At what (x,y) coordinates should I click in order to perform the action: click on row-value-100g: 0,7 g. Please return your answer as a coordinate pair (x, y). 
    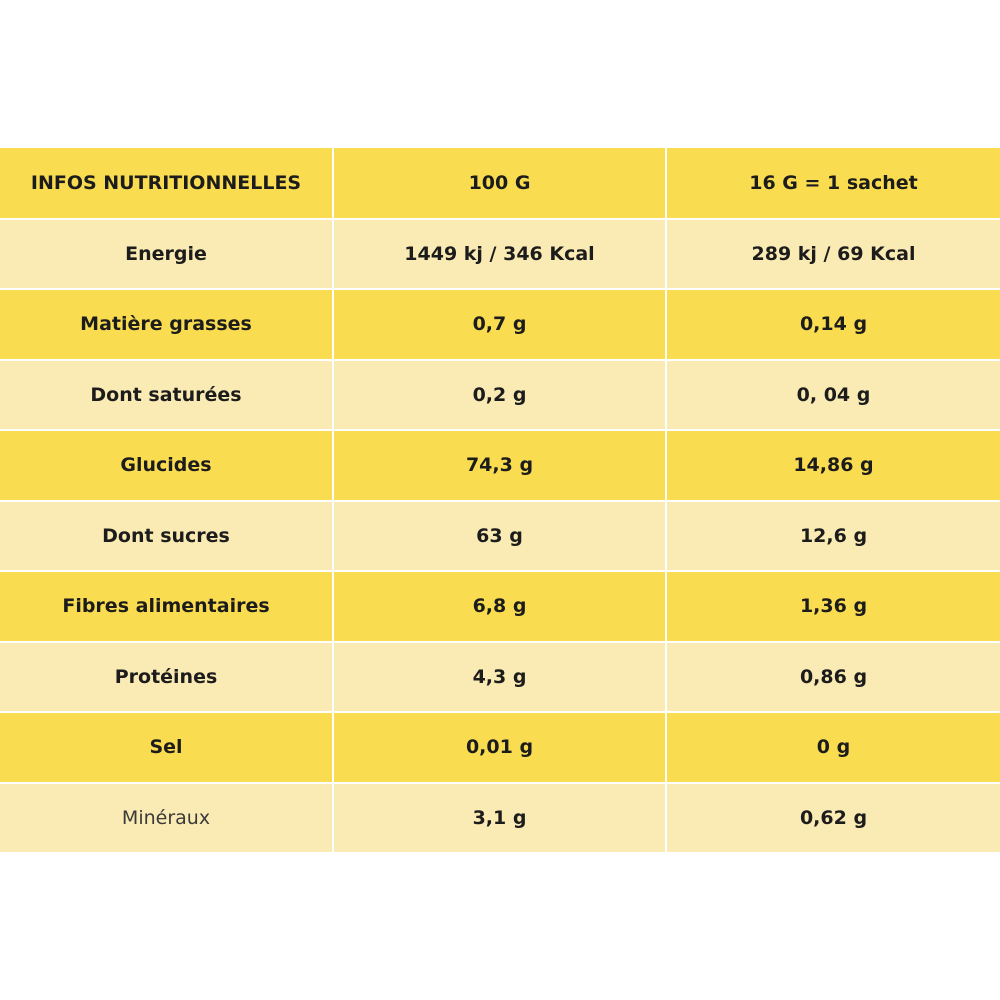
    Looking at the image, I should click on (500, 325).